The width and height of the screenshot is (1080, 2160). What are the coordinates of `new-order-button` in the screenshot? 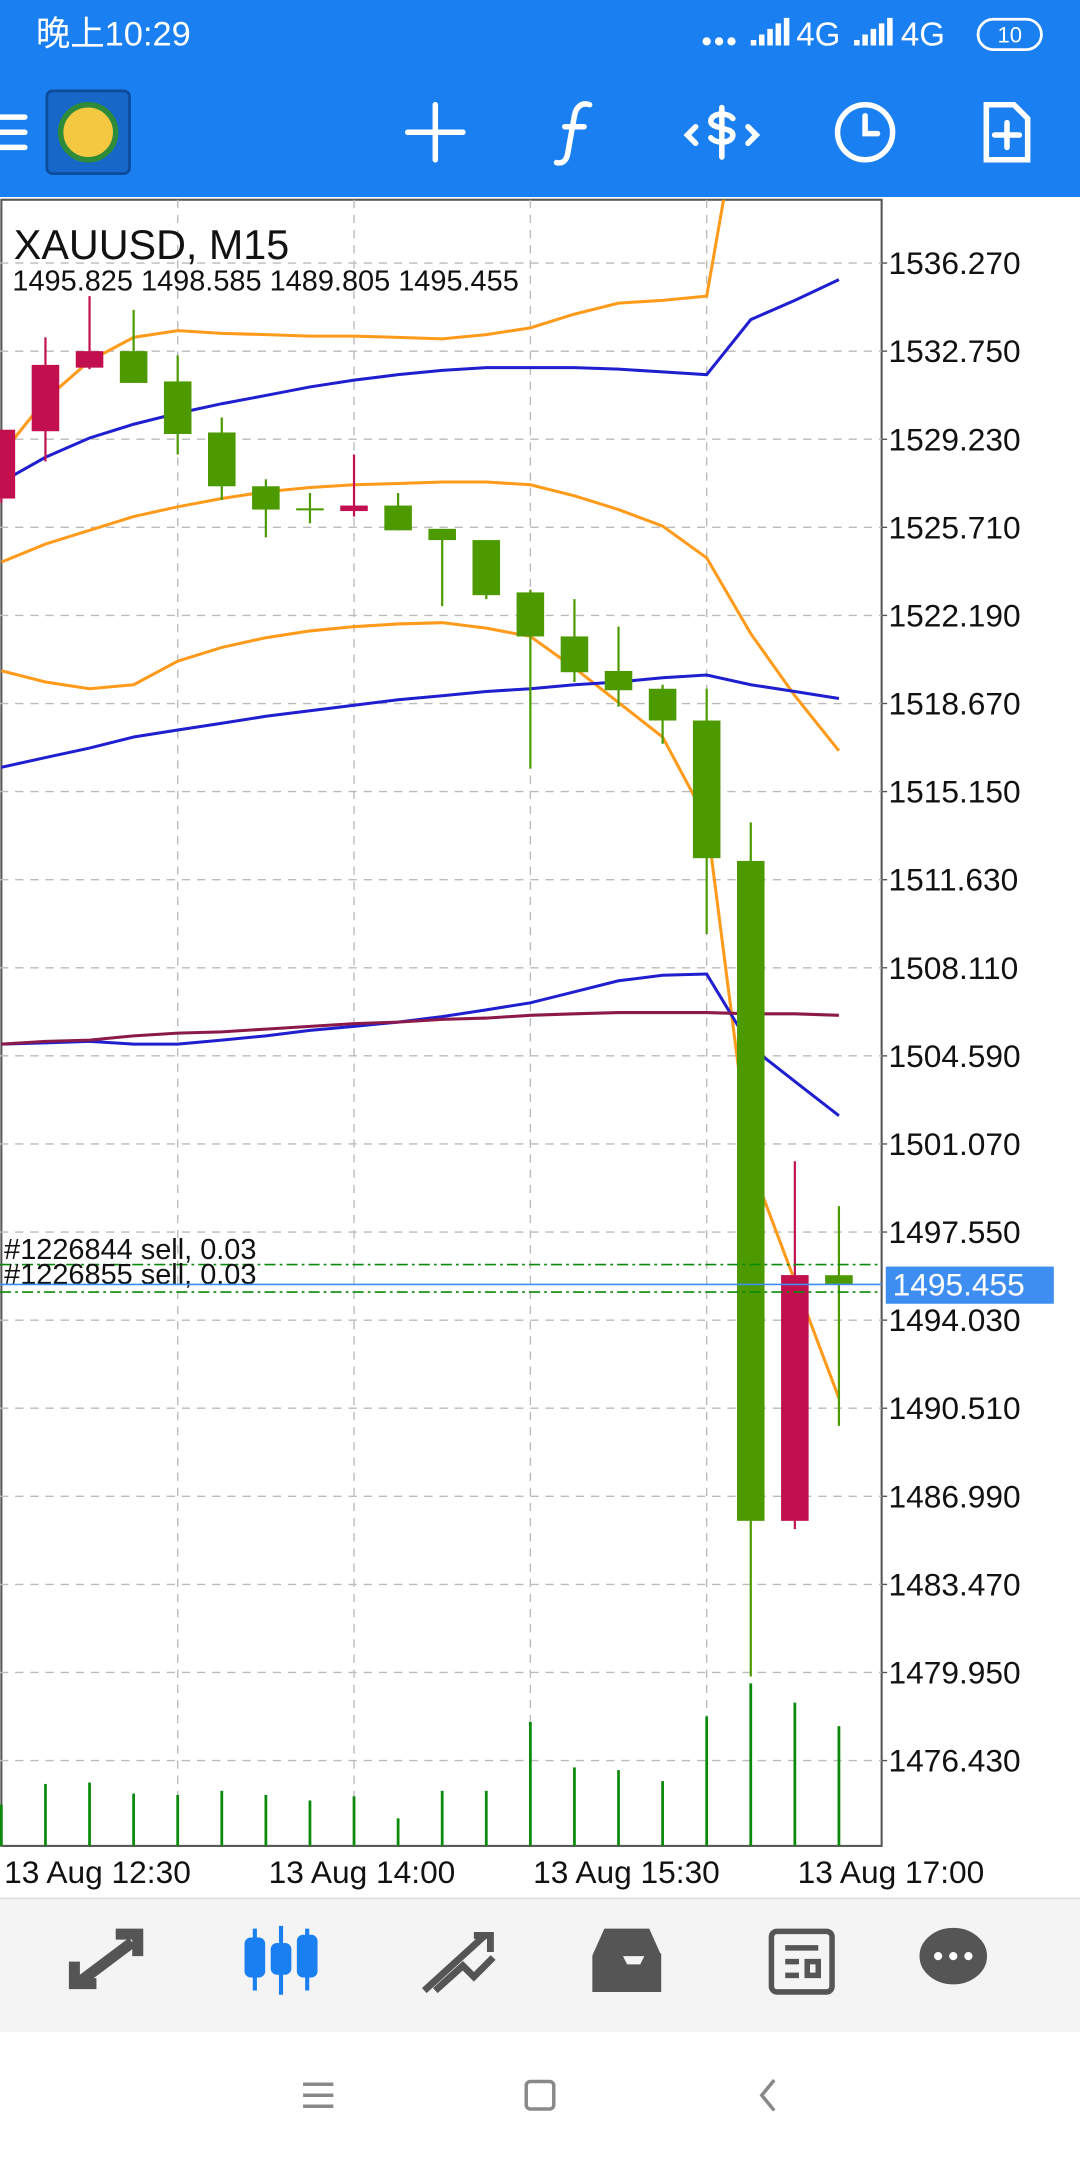 It's located at (1007, 132).